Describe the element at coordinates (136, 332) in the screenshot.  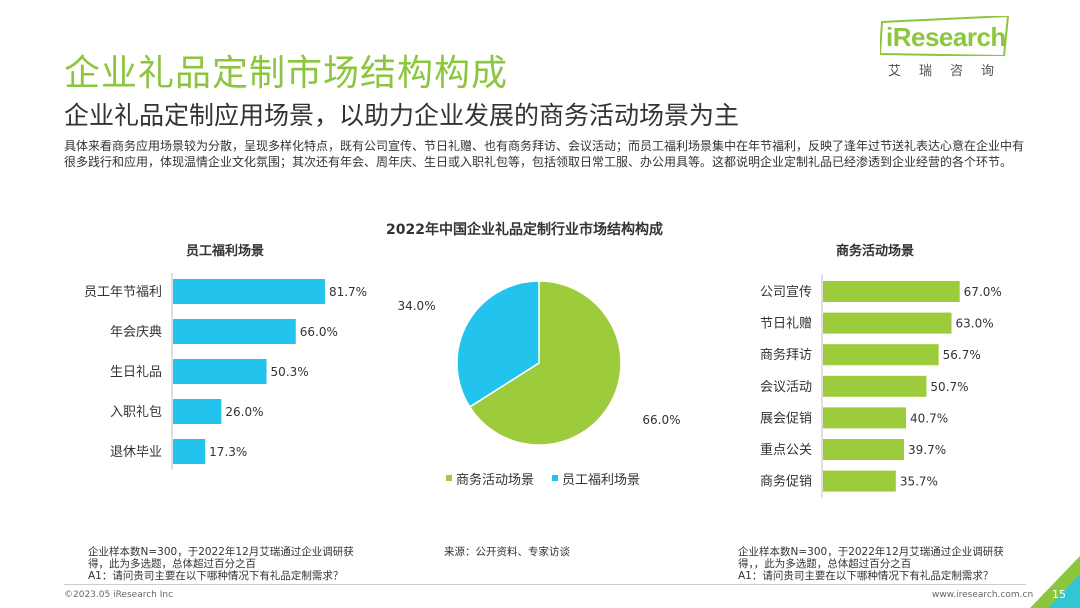
I see `bar-category-label: 年会庆典` at that location.